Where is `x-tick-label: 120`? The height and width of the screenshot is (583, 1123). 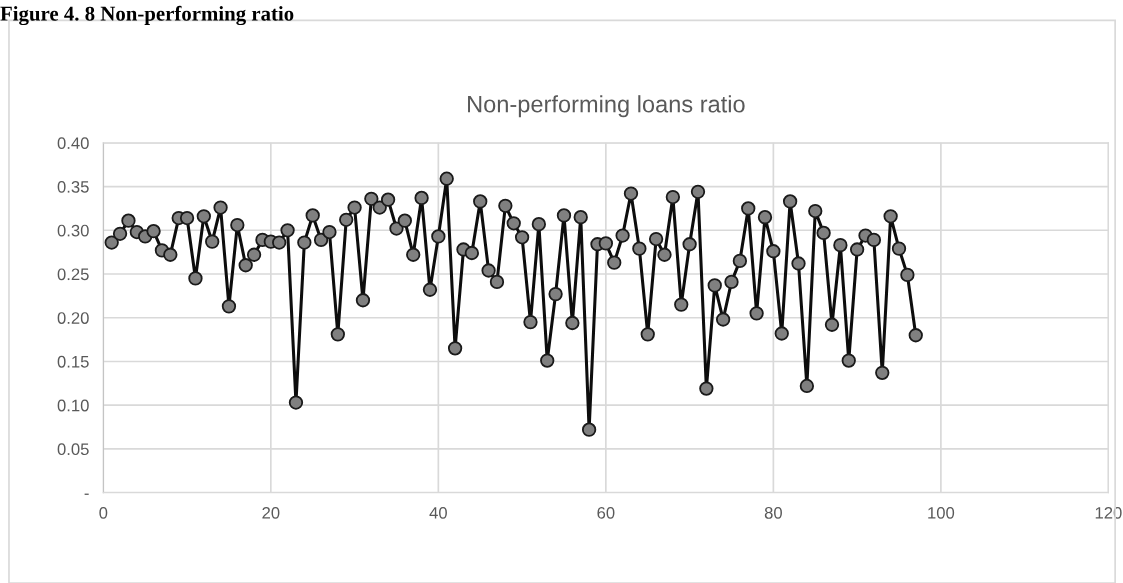
x-tick-label: 120 is located at coordinates (1108, 512).